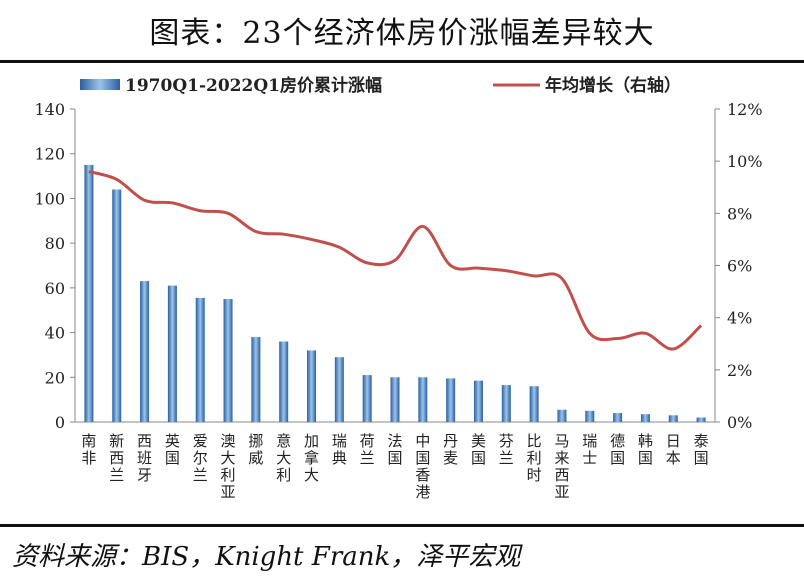 The image size is (804, 583). What do you see at coordinates (117, 305) in the screenshot?
I see `bar-新西兰` at bounding box center [117, 305].